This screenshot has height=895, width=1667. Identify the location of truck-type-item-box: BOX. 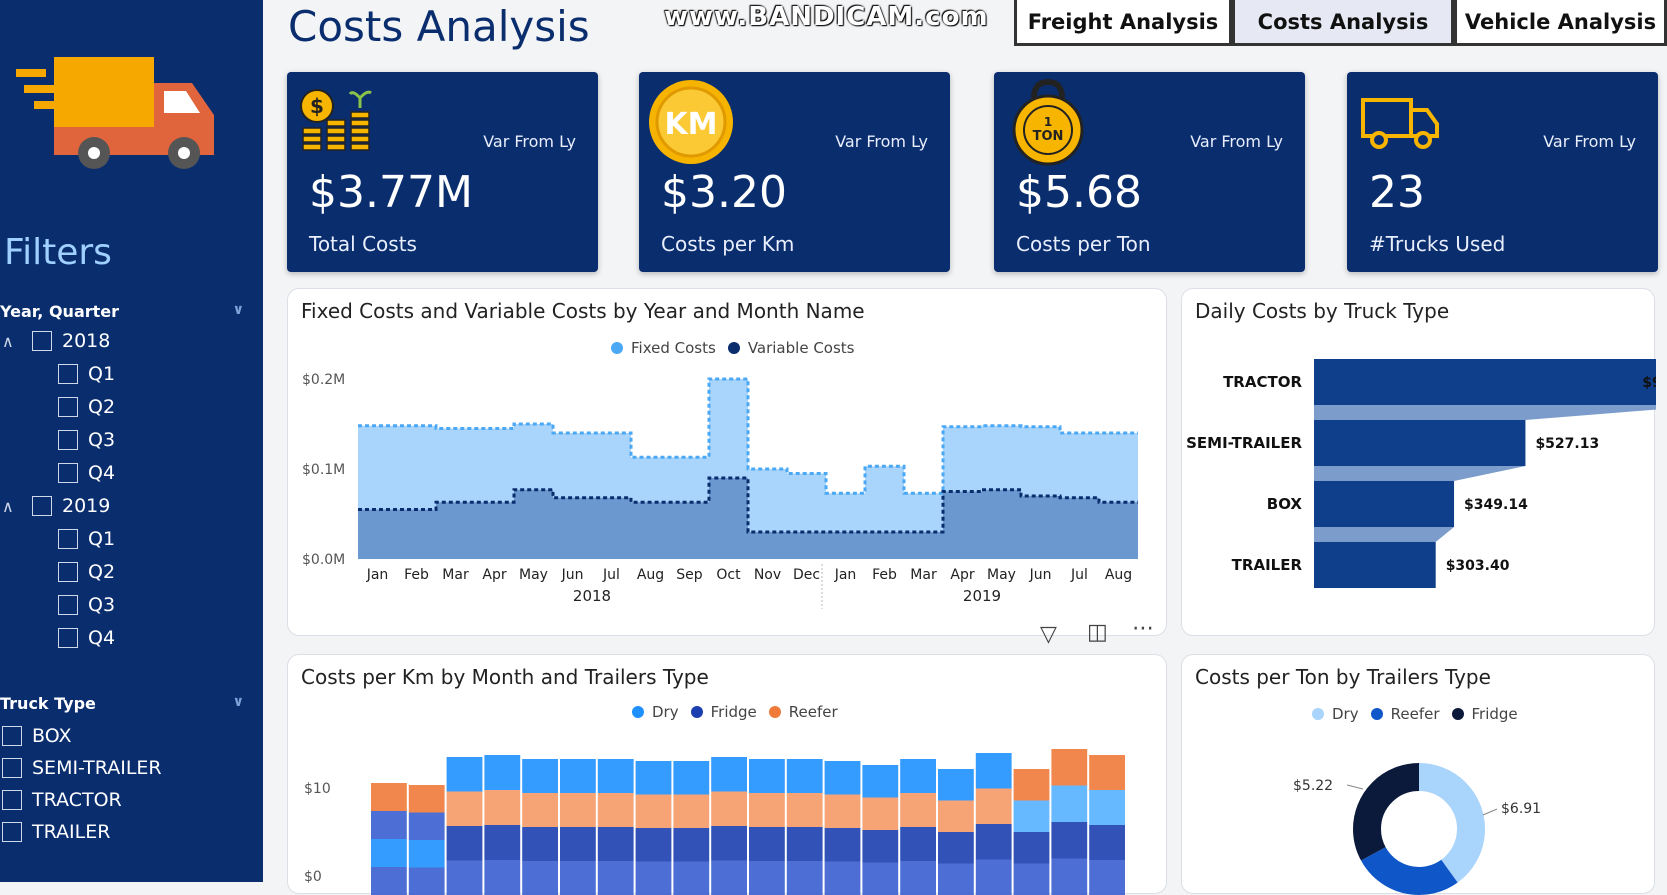
(36, 736).